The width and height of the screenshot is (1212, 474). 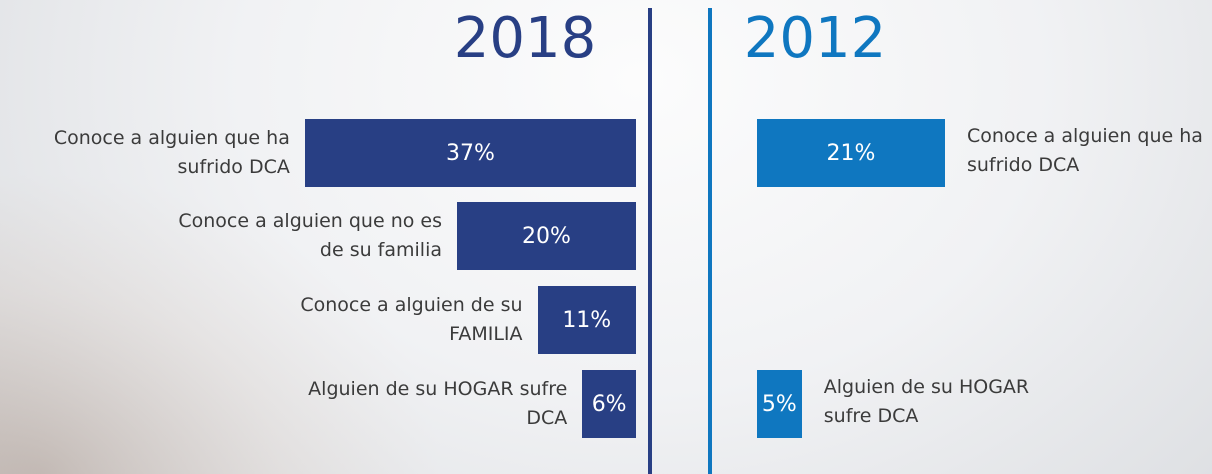 I want to click on bar: 37%, so click(x=470, y=153).